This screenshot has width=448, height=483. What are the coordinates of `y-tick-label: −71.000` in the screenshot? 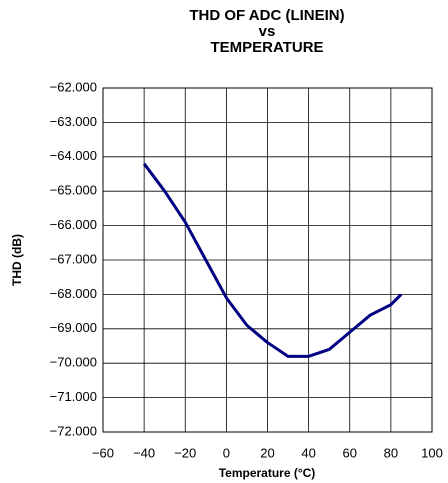 It's located at (73, 396).